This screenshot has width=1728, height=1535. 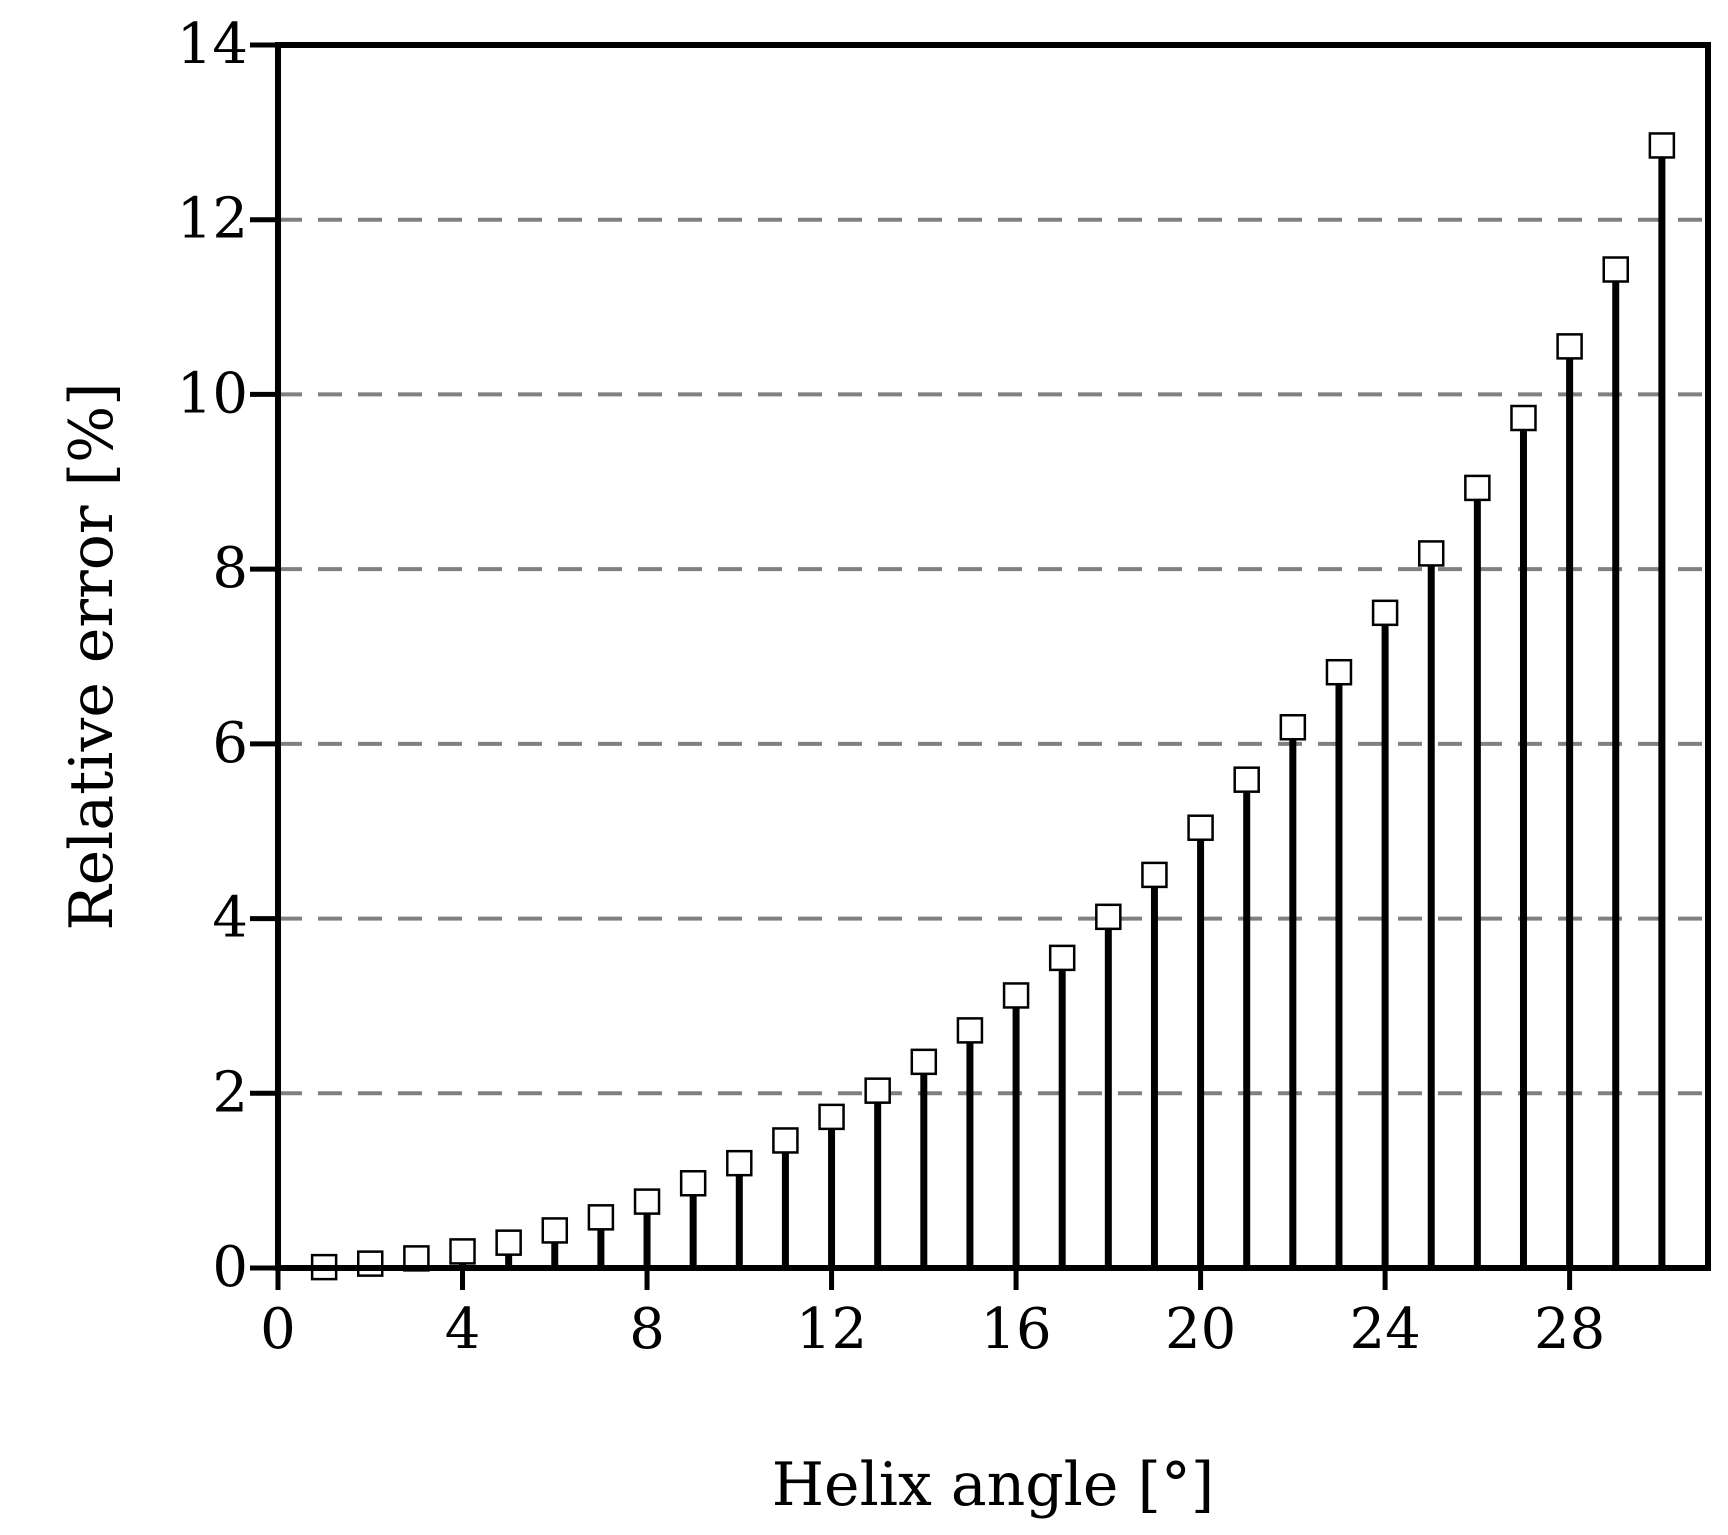 I want to click on y-tick-label: 6, so click(x=230, y=743).